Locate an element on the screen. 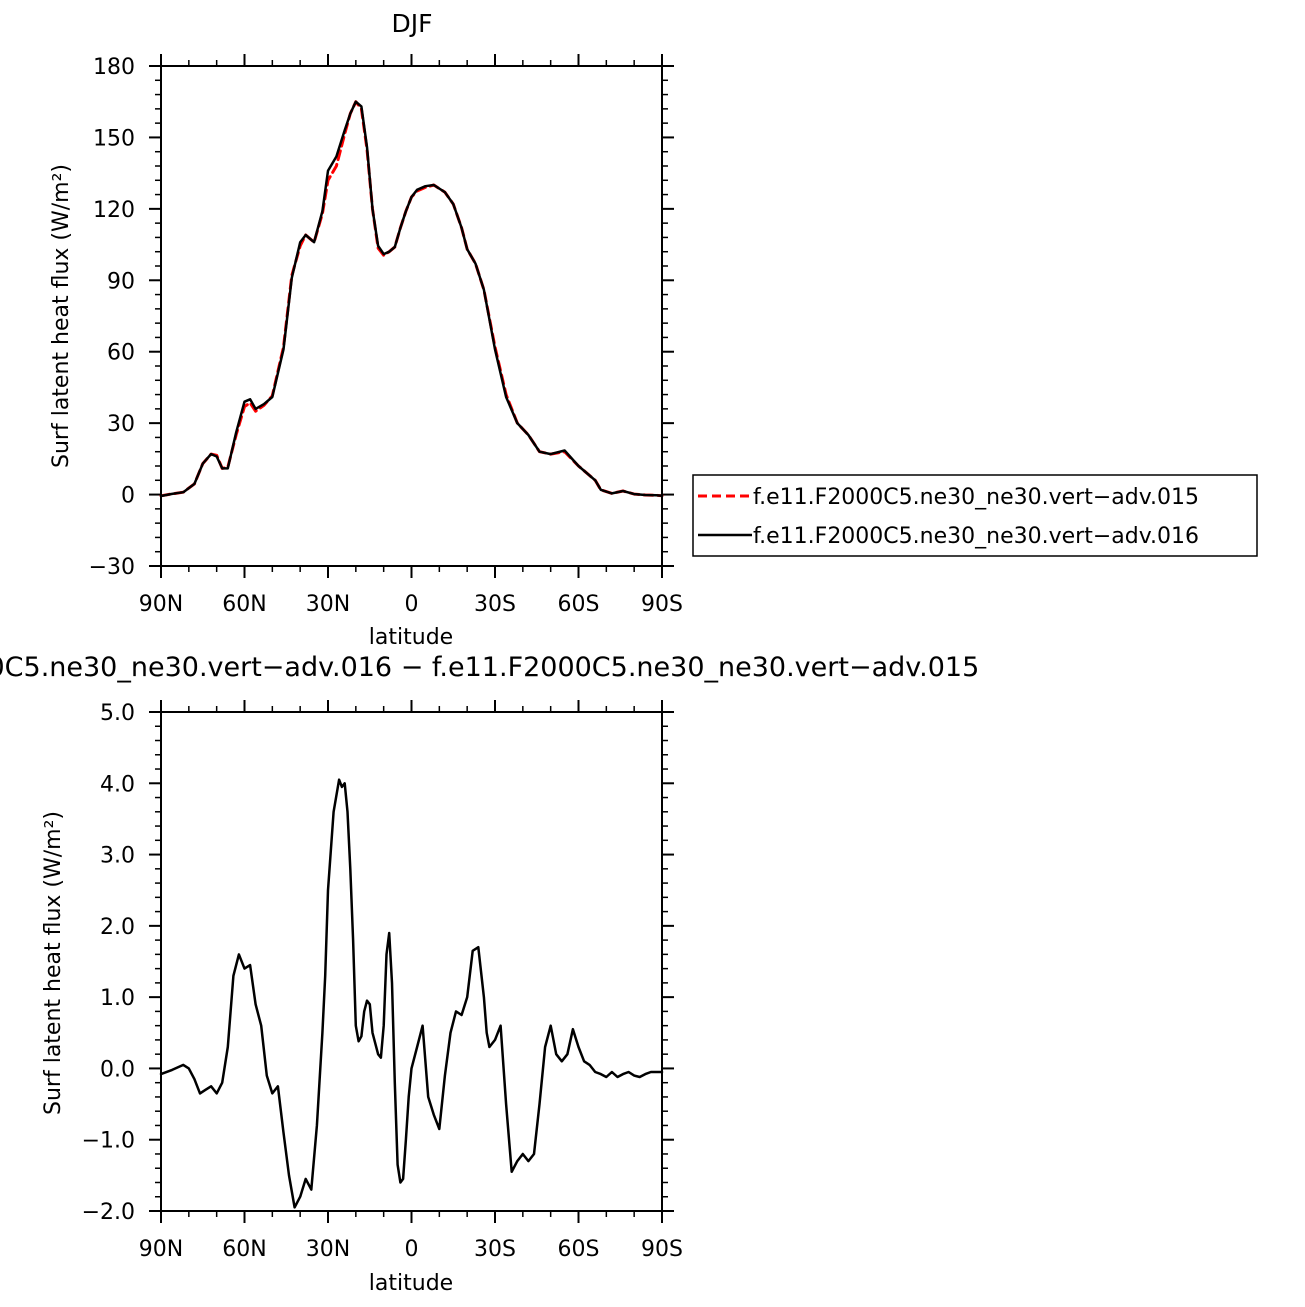  bottom-y-tick-label: 5.0 is located at coordinates (117, 713).